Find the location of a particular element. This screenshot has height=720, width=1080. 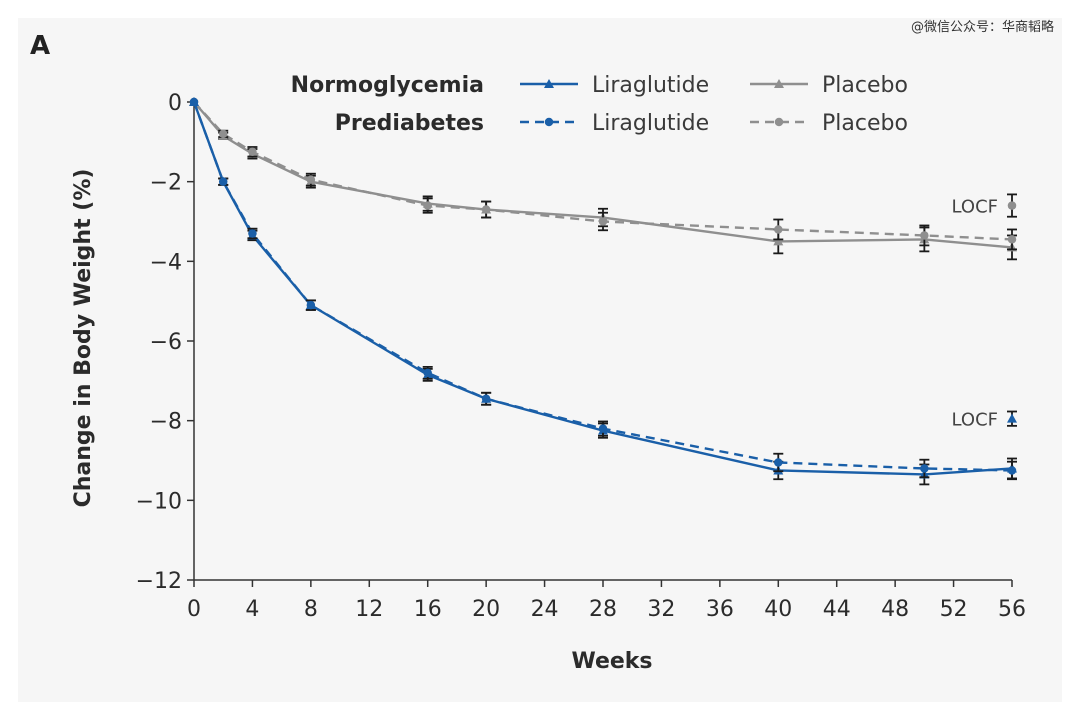

legend-entry-pre_placebo: Placebo is located at coordinates (829, 123).